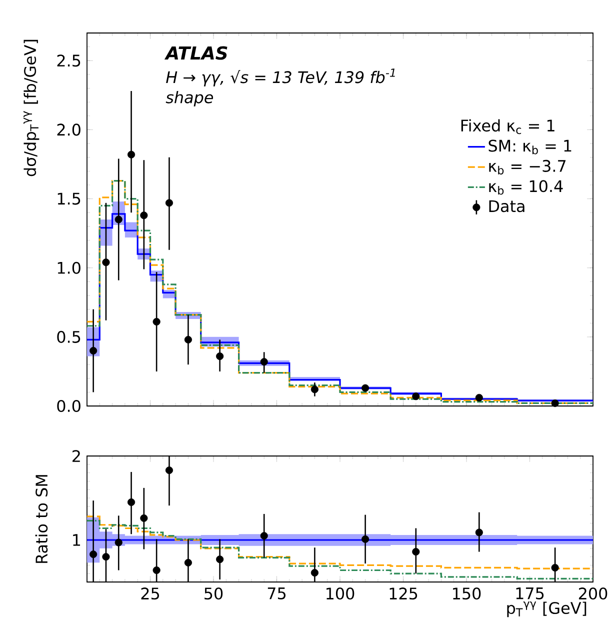  What do you see at coordinates (507, 126) in the screenshot?
I see `legend-title: Fixed κ$_{c}$ = 1` at bounding box center [507, 126].